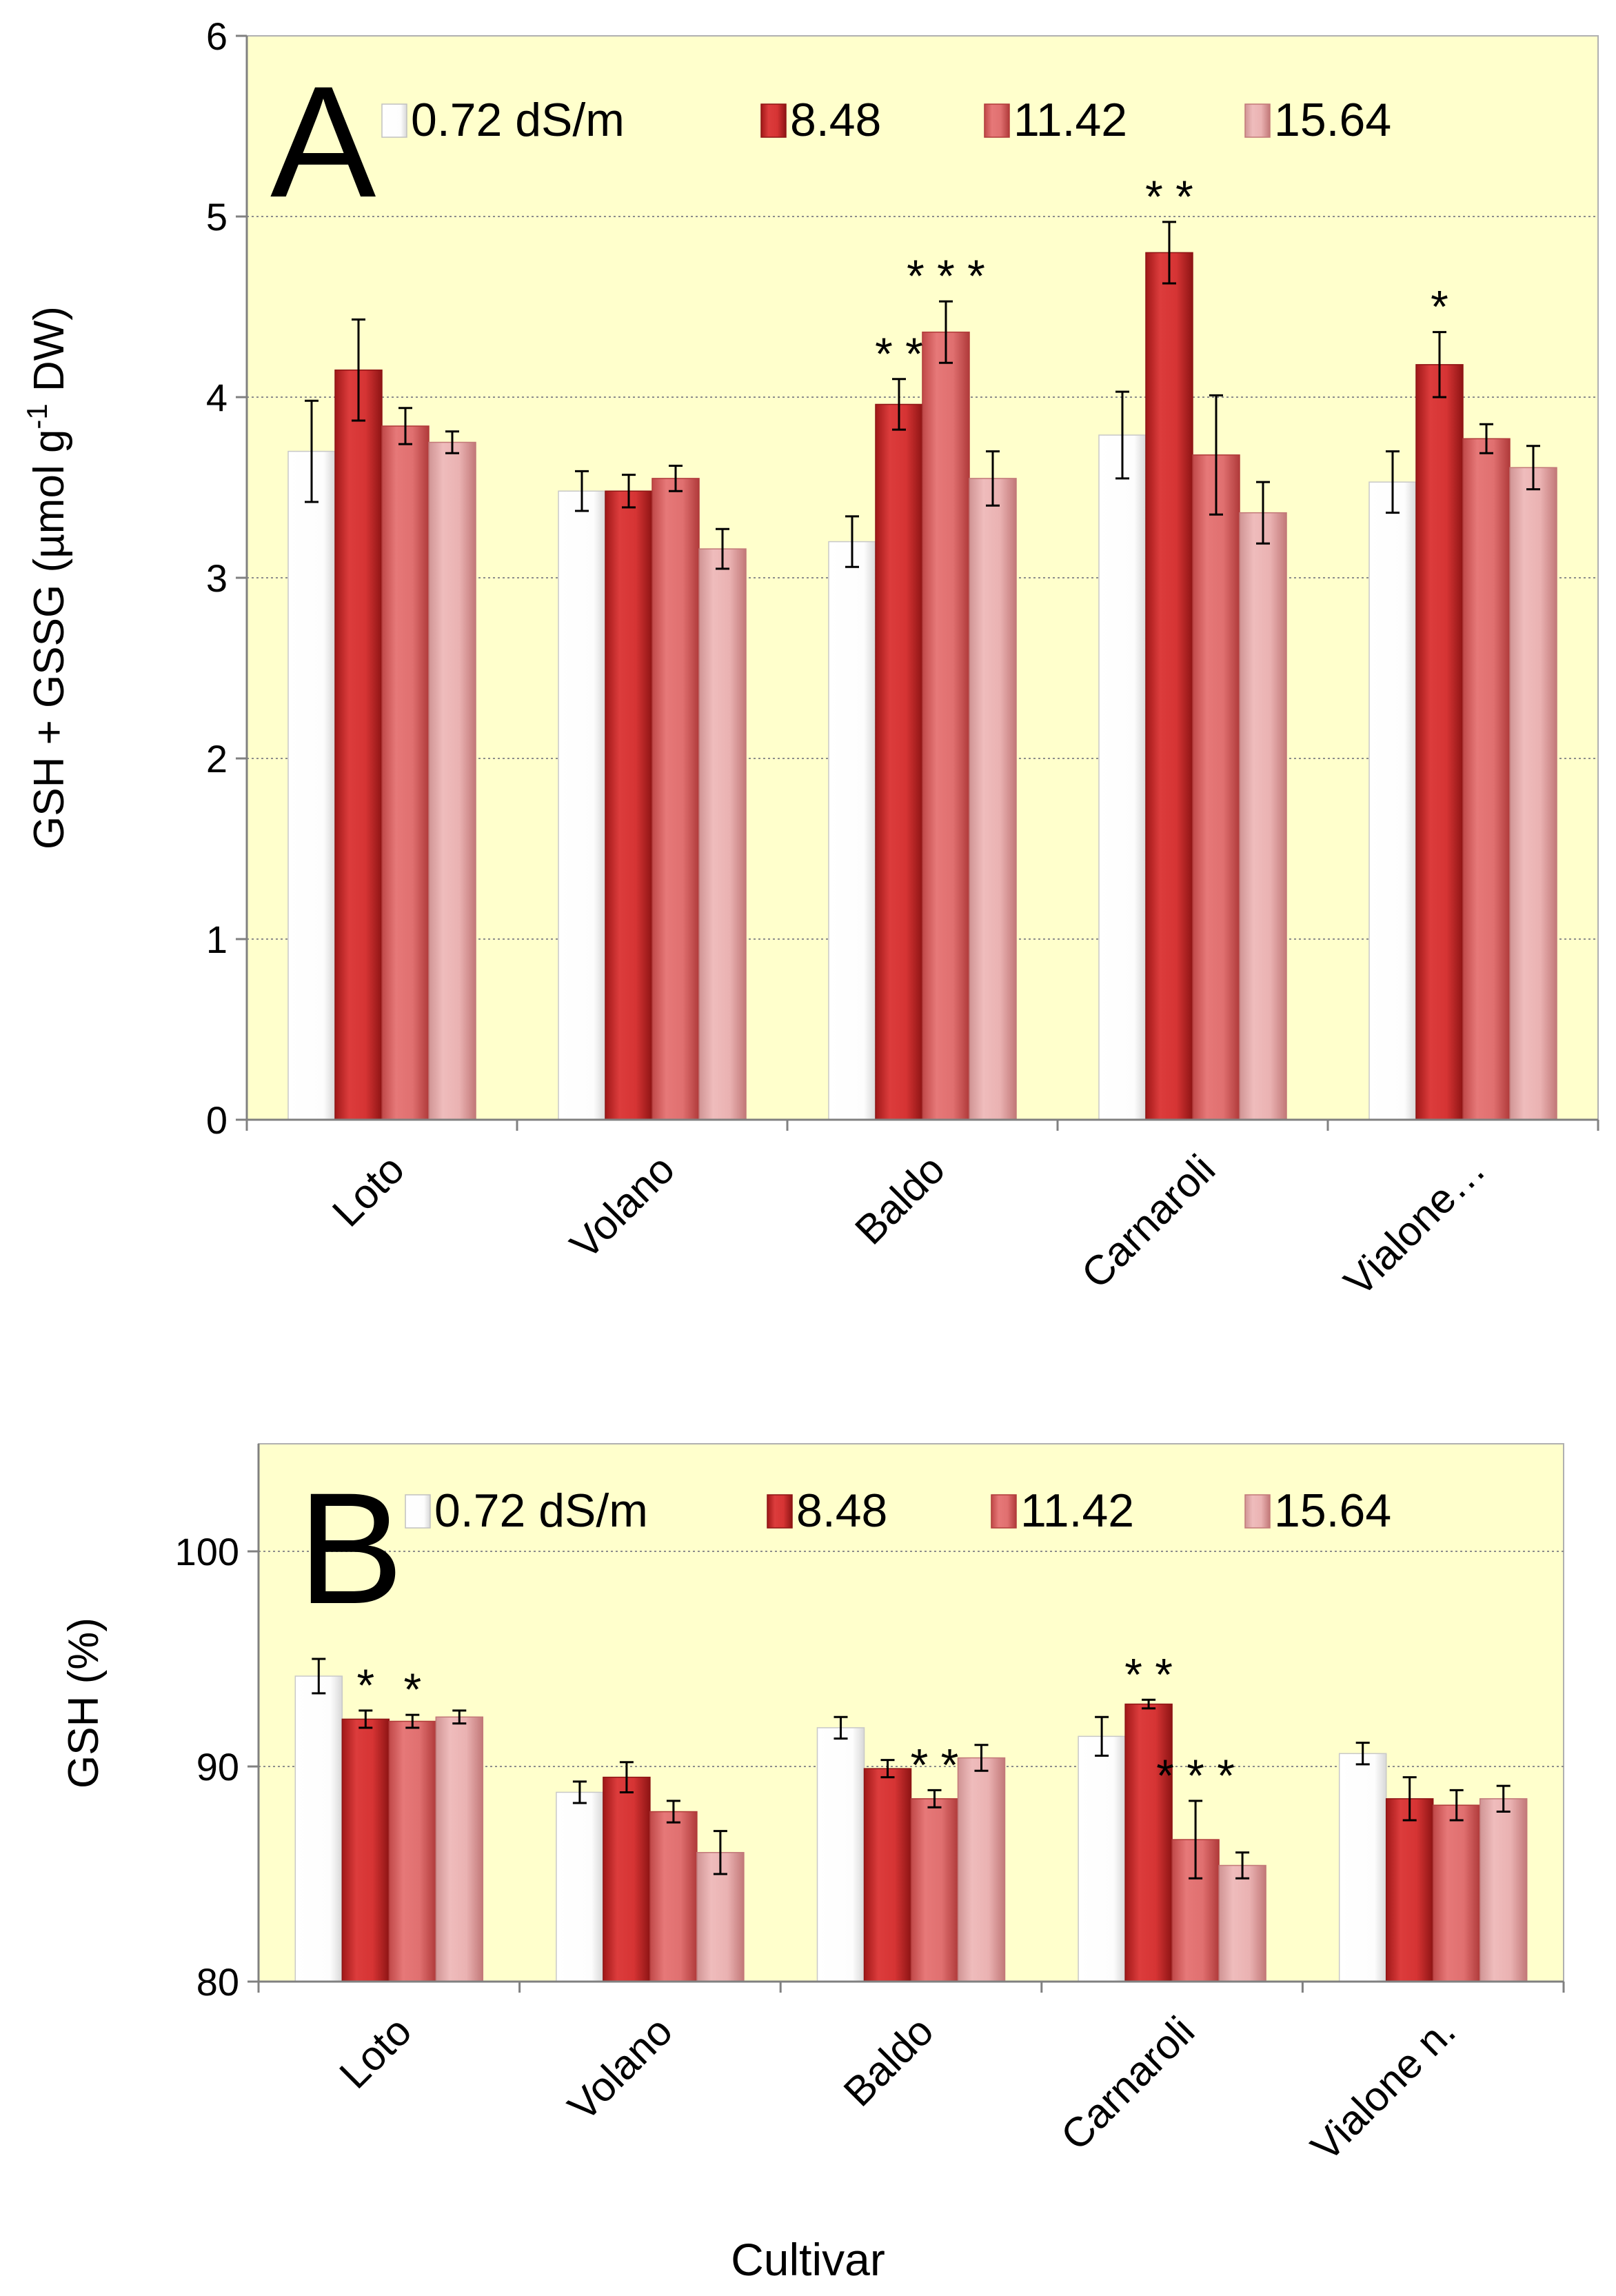 The width and height of the screenshot is (1616, 2296). What do you see at coordinates (836, 120) in the screenshot?
I see `panel-a-legend-label: 8.48` at bounding box center [836, 120].